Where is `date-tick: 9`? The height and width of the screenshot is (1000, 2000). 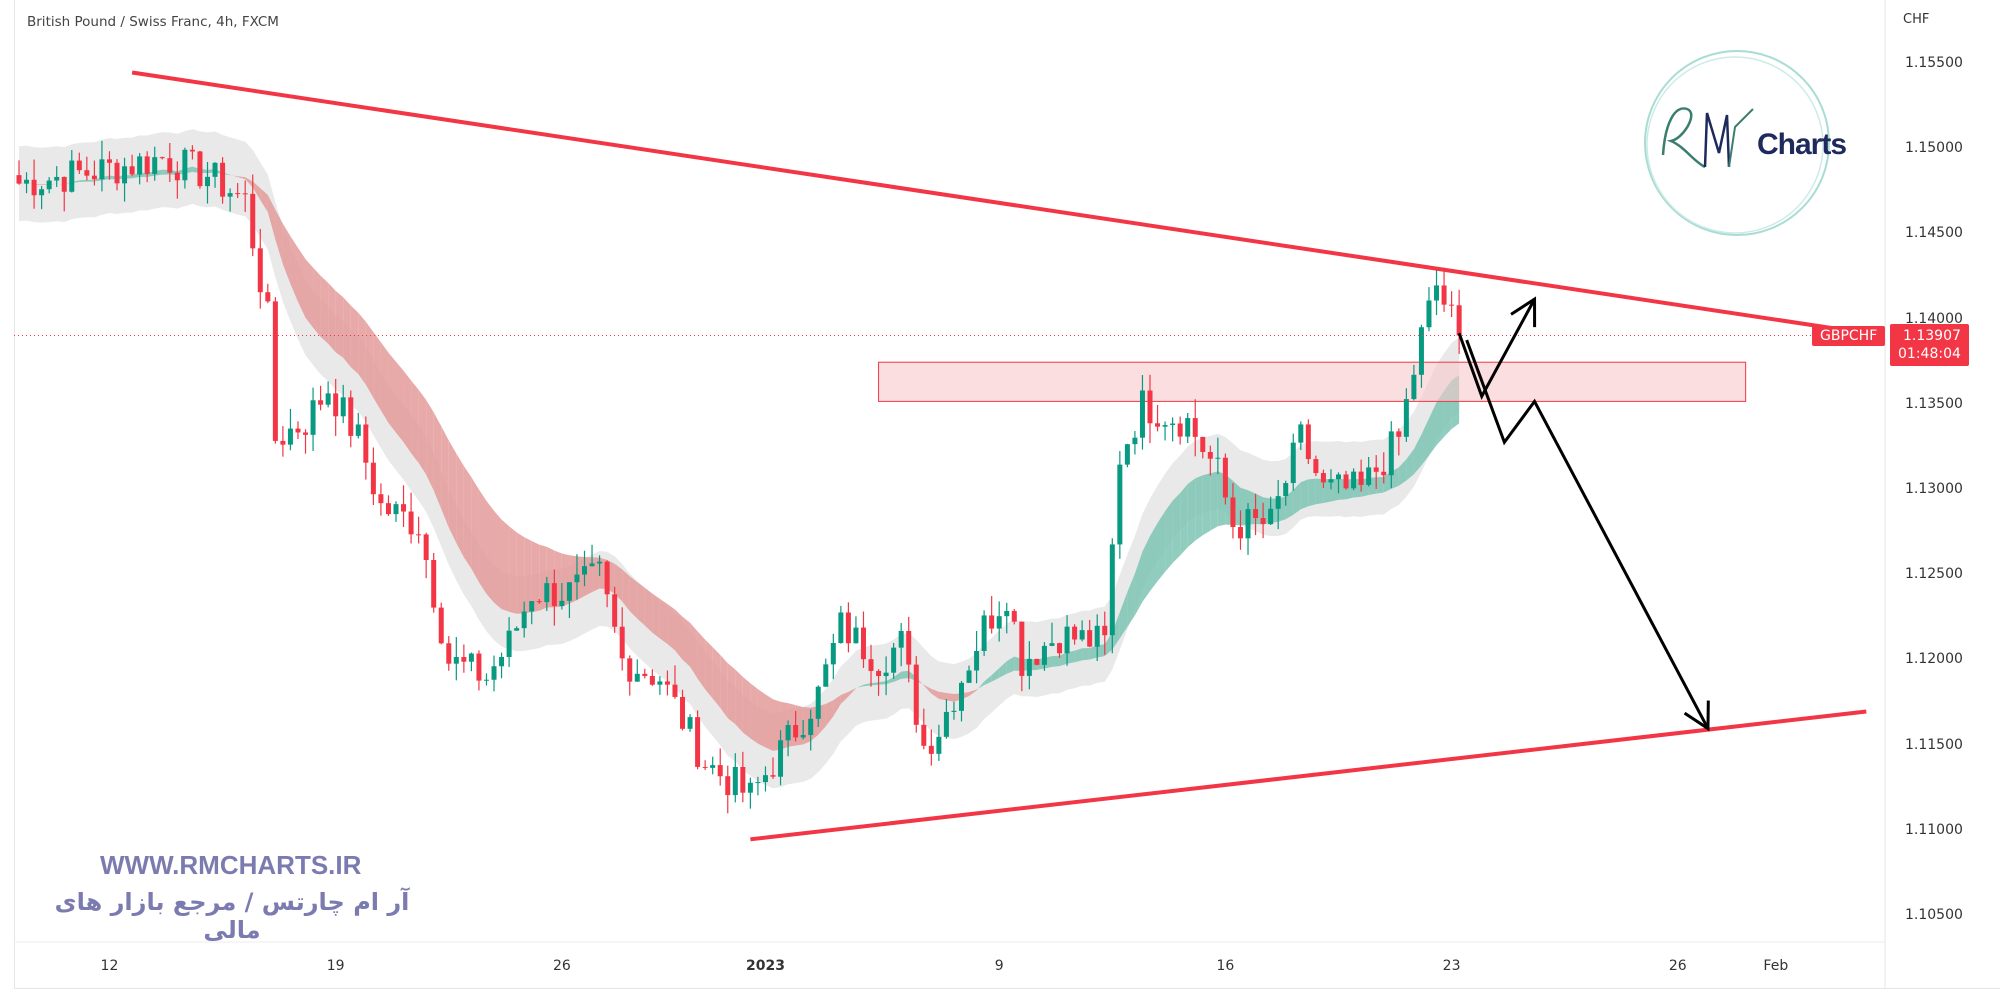
date-tick: 9 is located at coordinates (999, 966).